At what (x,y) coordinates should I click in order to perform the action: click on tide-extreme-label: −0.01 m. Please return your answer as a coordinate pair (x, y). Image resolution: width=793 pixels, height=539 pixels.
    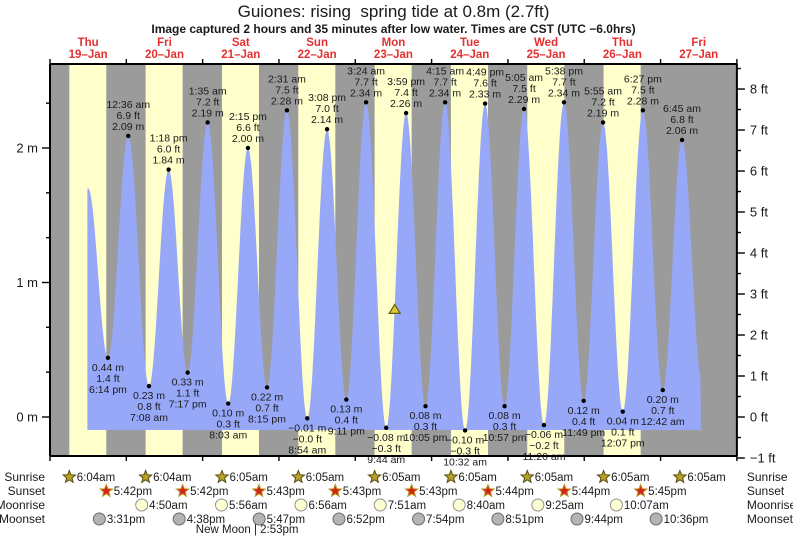
    Looking at the image, I should click on (307, 428).